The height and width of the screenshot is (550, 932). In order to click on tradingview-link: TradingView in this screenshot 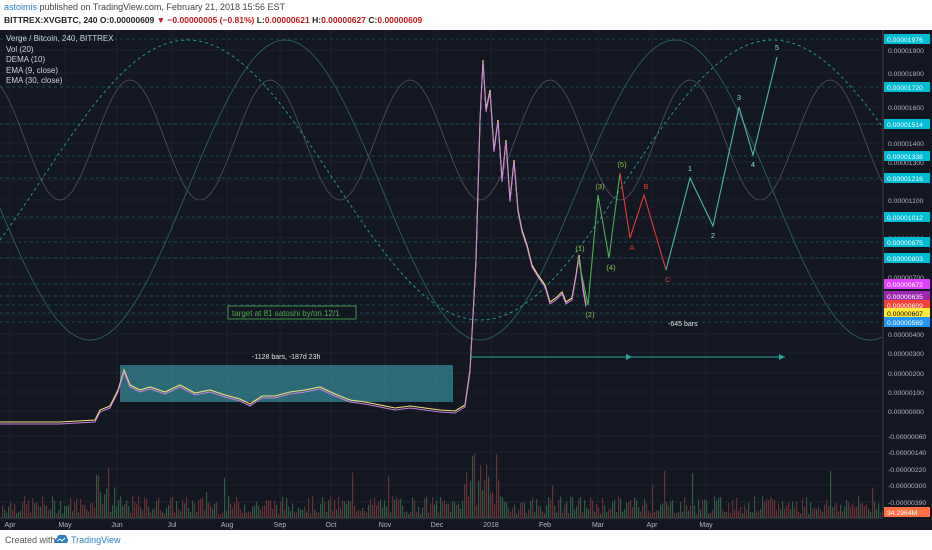, I will do `click(96, 540)`.